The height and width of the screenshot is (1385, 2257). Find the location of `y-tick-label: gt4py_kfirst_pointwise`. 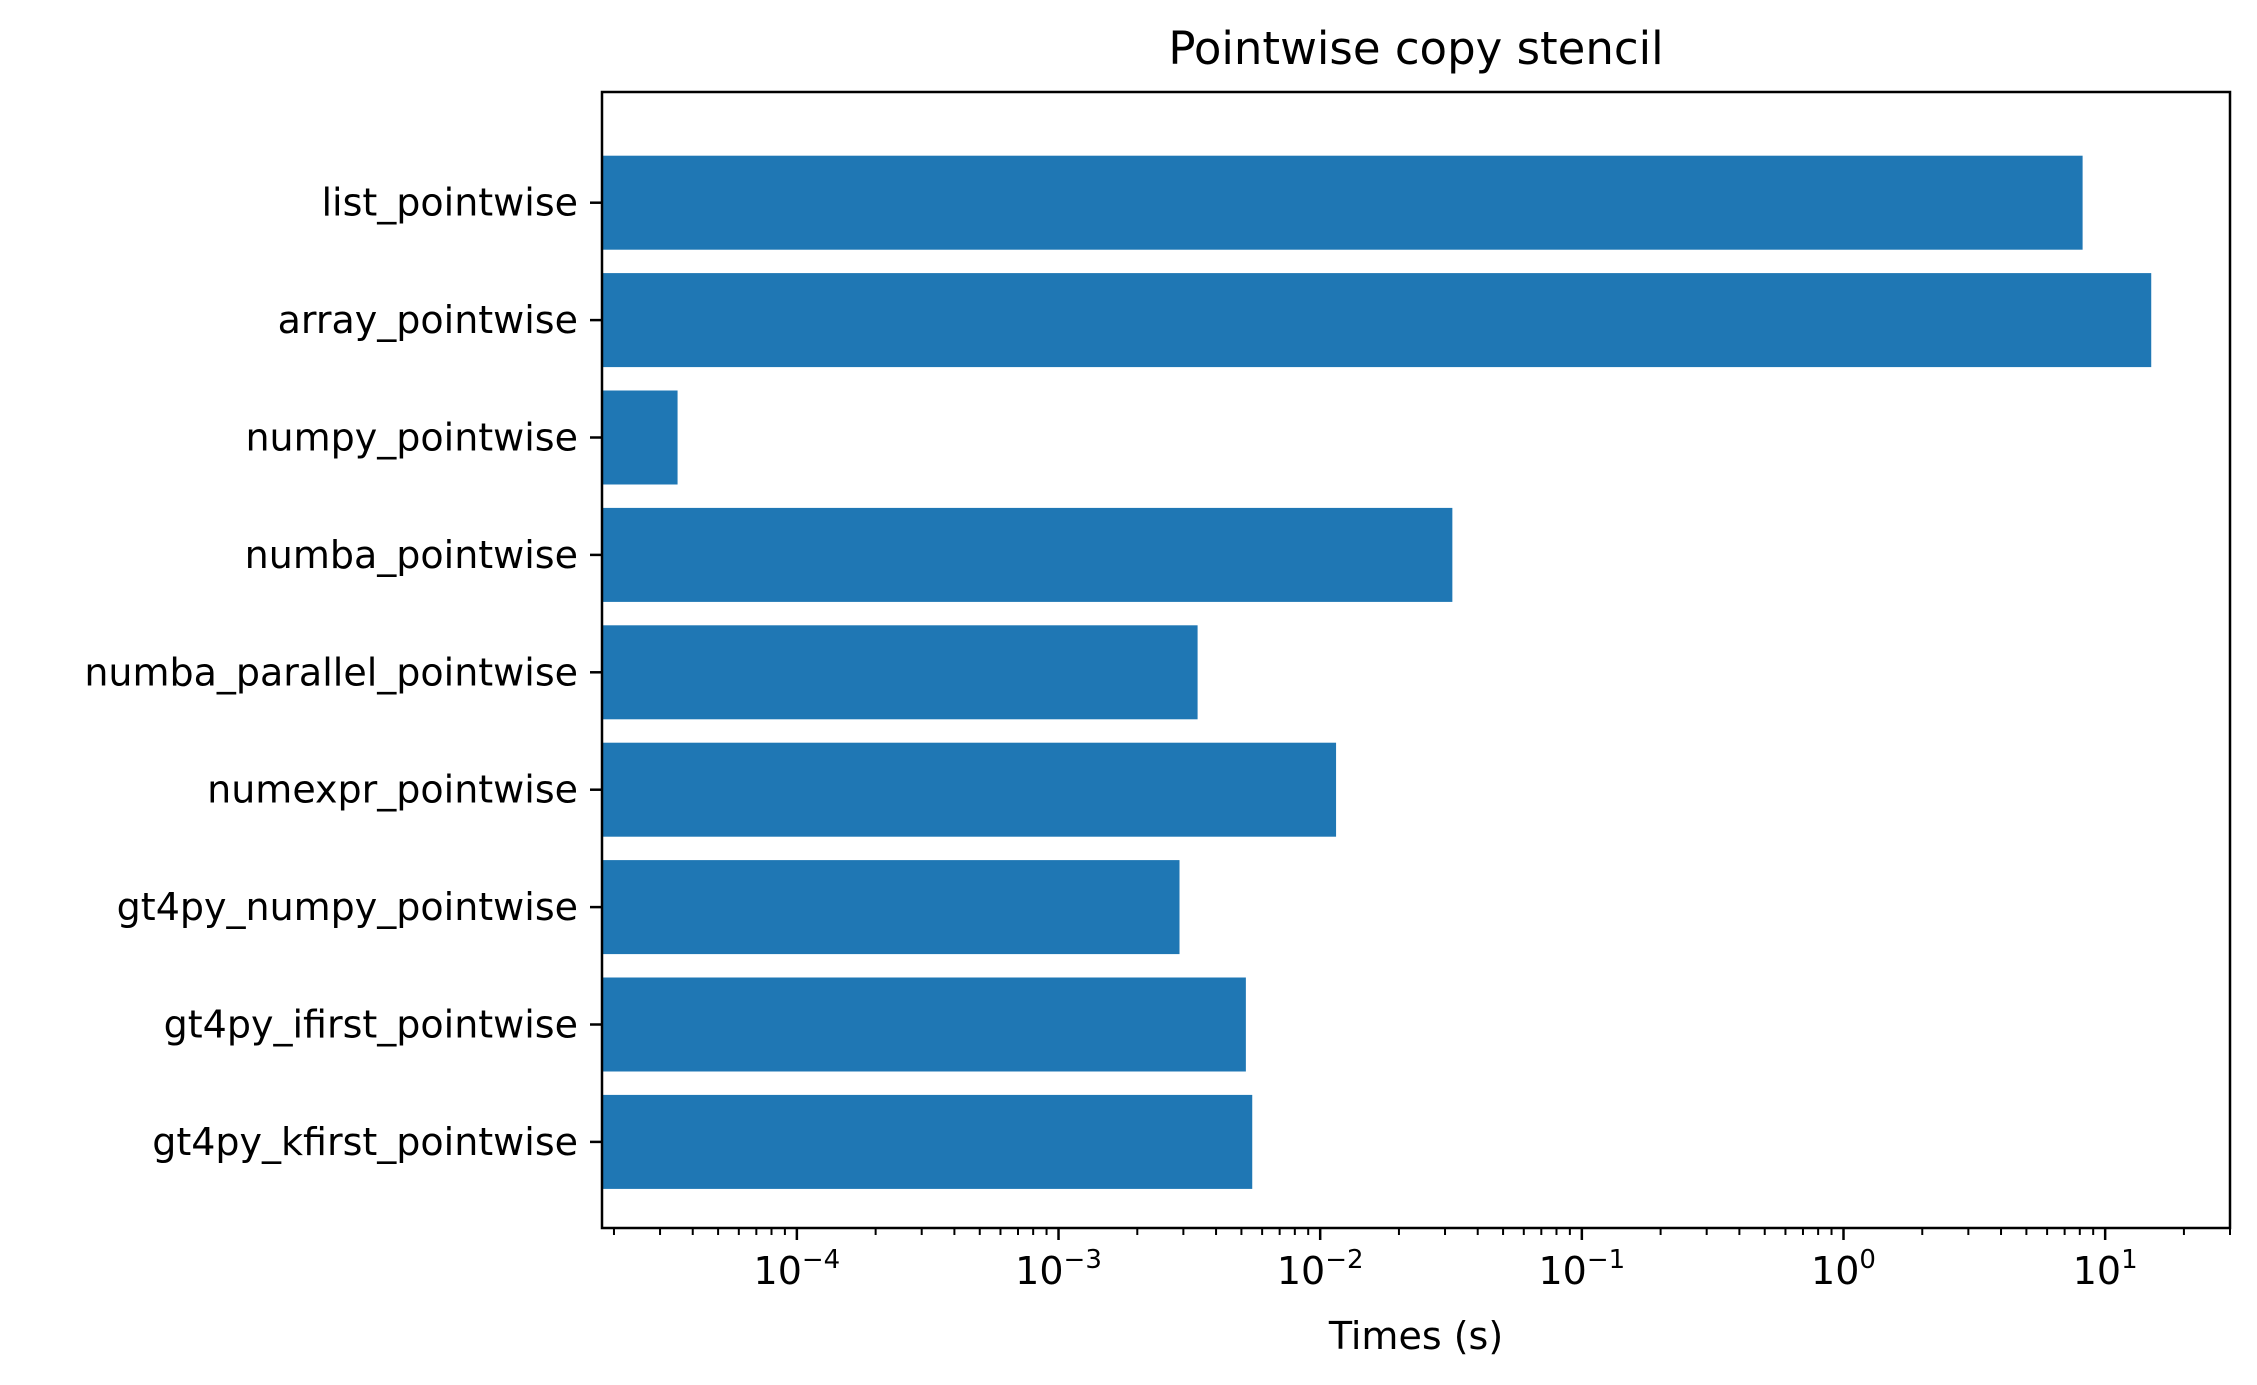

y-tick-label: gt4py_kfirst_pointwise is located at coordinates (365, 1142).